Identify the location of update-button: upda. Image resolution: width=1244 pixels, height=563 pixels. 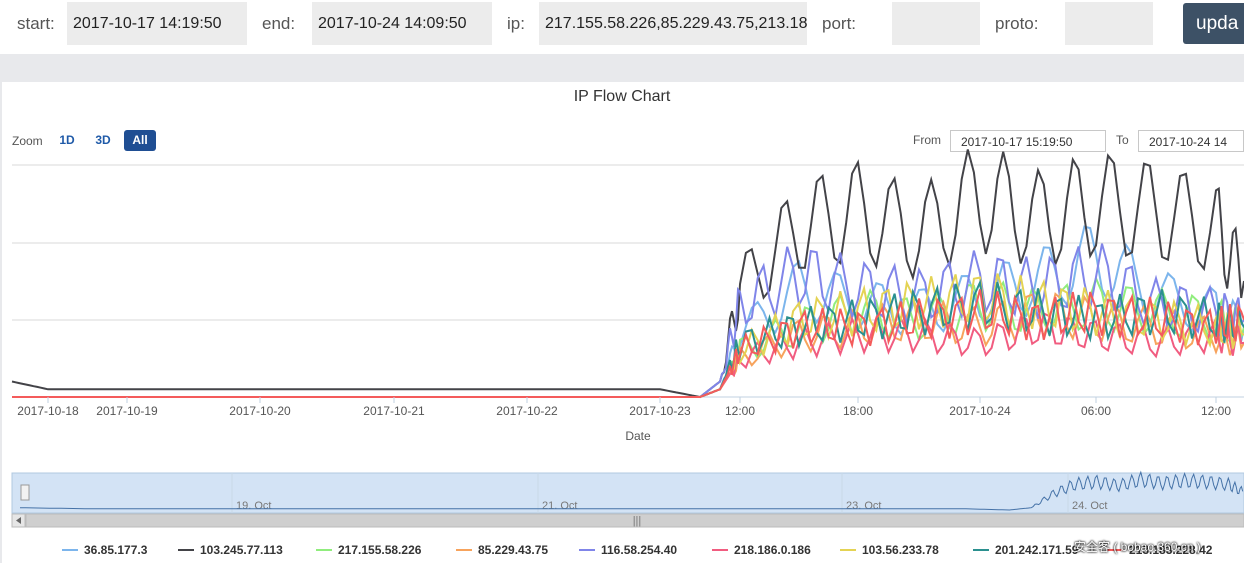
(1213, 23).